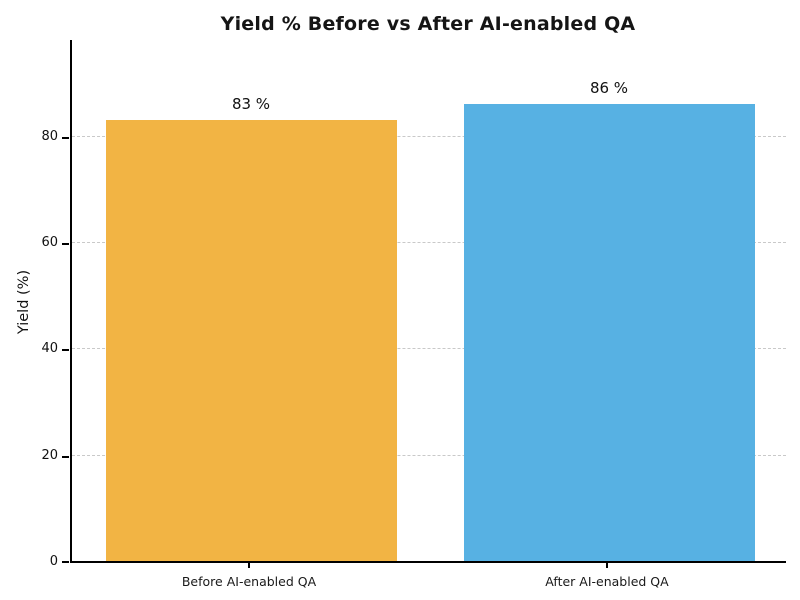 Image resolution: width=800 pixels, height=600 pixels. Describe the element at coordinates (49, 243) in the screenshot. I see `y-tick-label: 60` at that location.